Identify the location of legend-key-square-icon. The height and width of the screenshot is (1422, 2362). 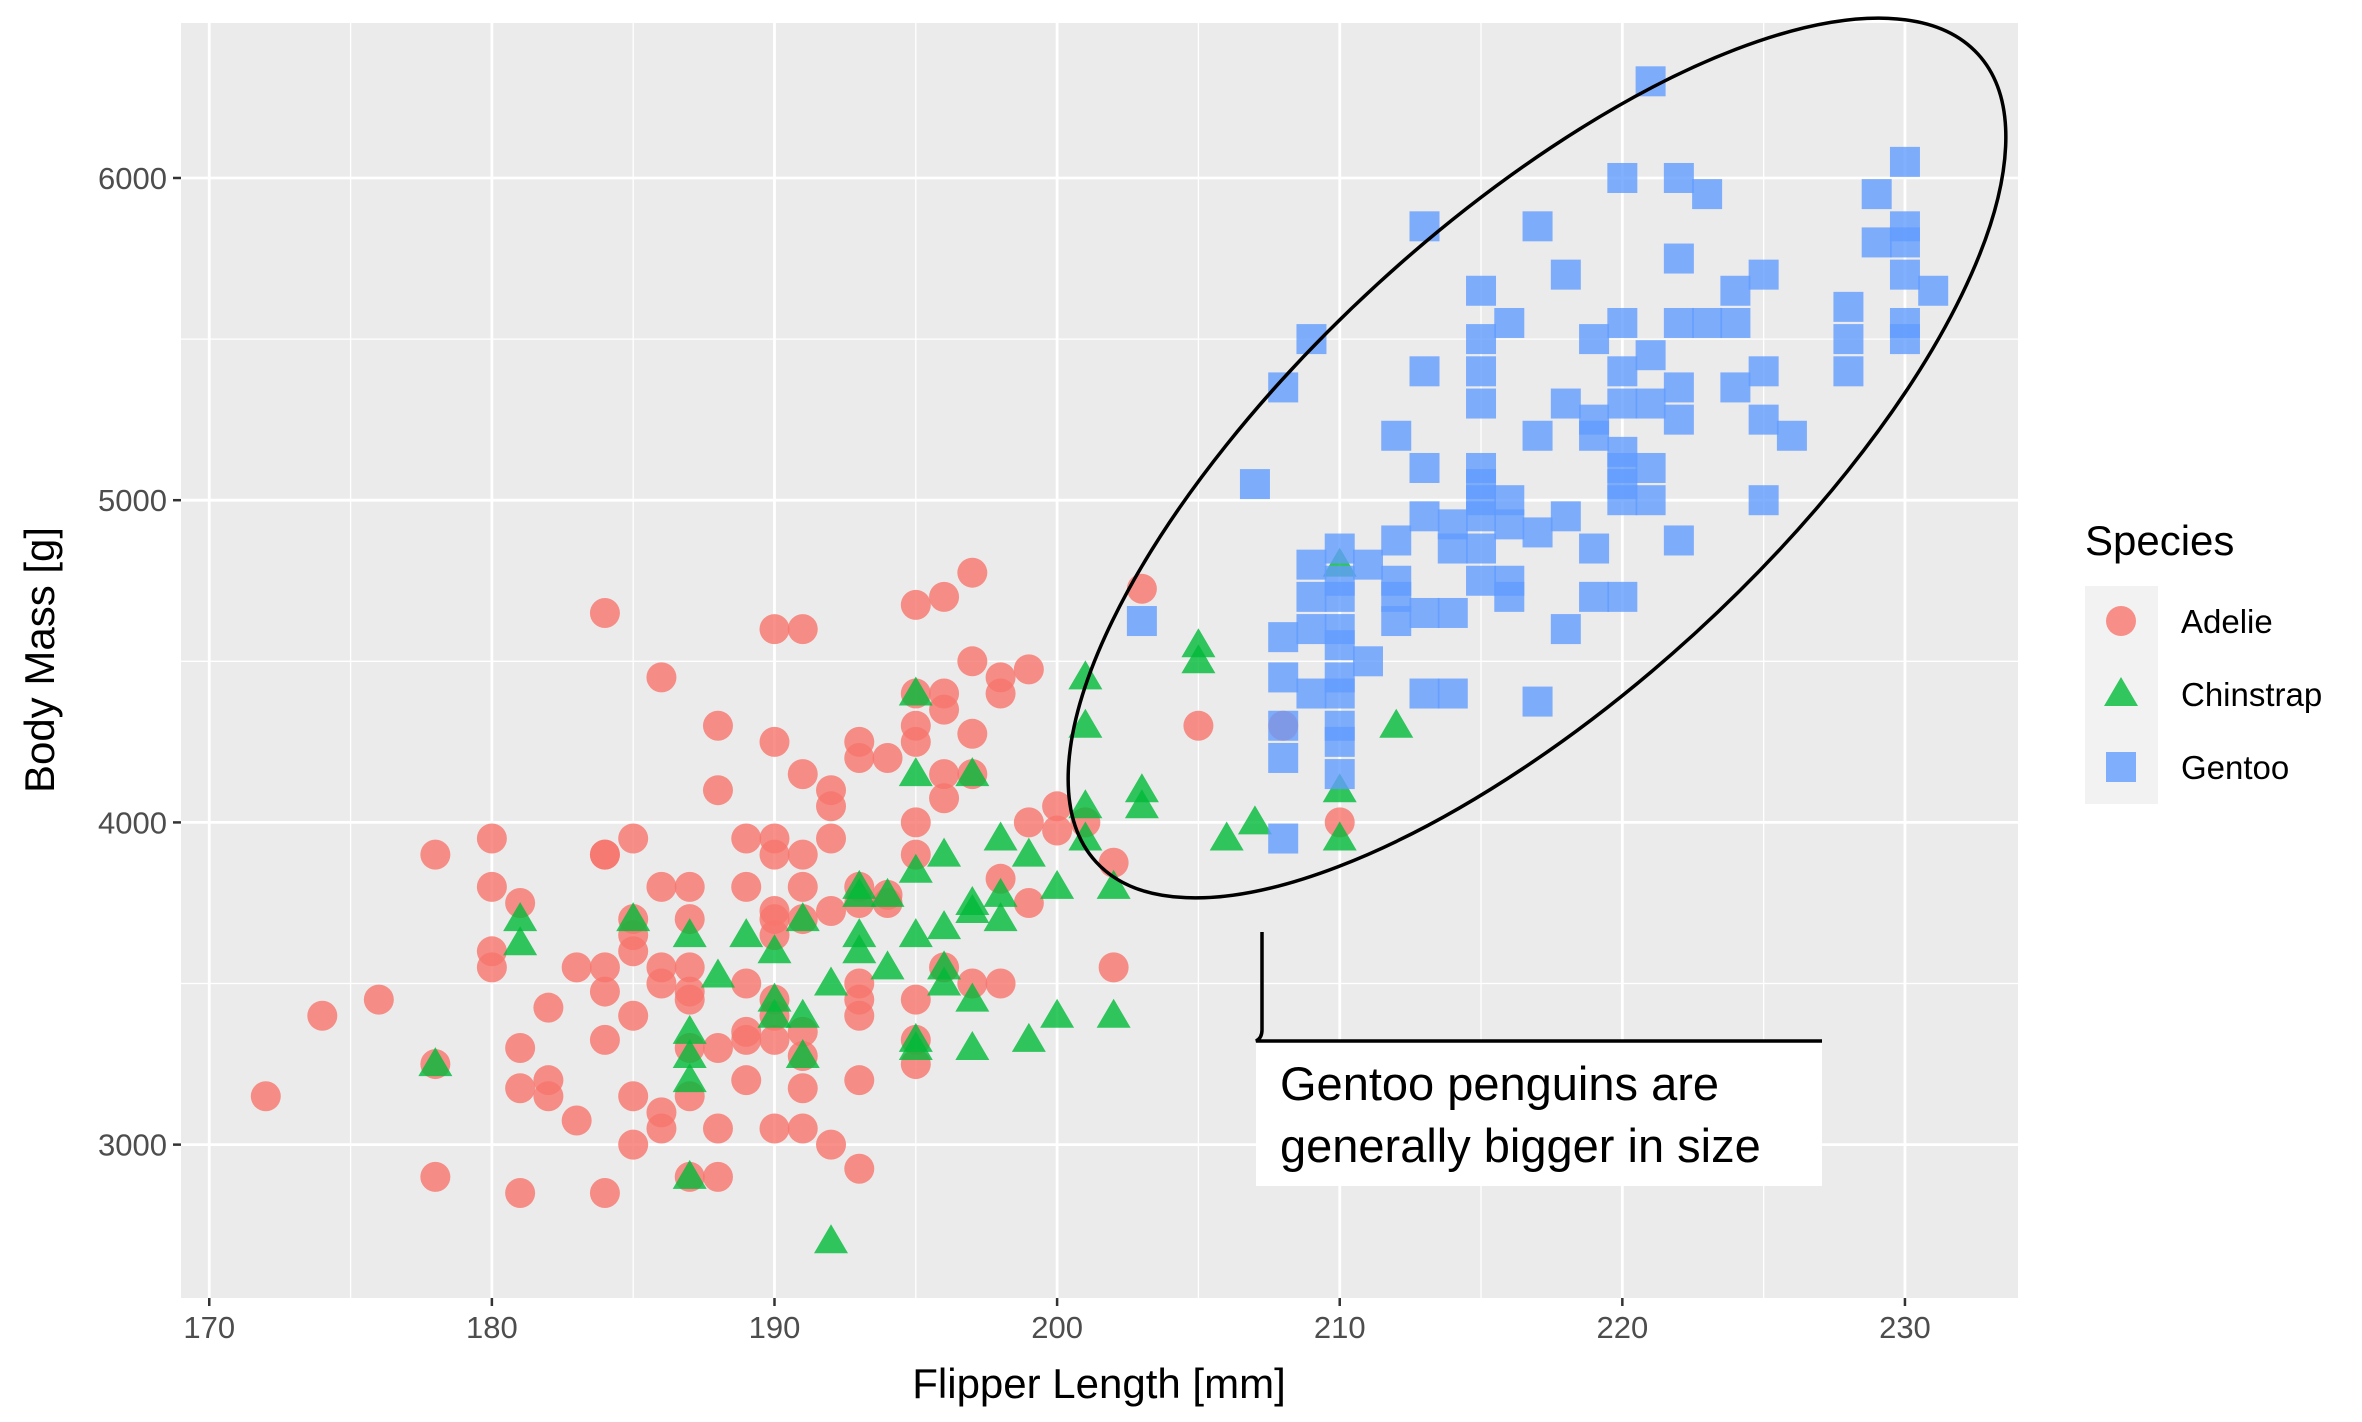
(2121, 767).